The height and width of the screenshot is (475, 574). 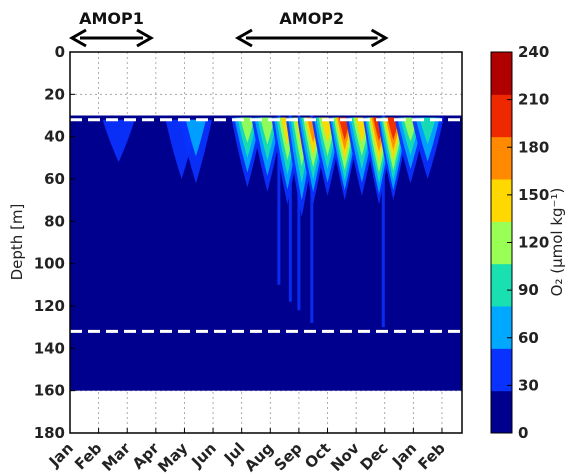 I want to click on colorbar: 0 30 60 90 120 150 180 210 240, so click(x=519, y=242).